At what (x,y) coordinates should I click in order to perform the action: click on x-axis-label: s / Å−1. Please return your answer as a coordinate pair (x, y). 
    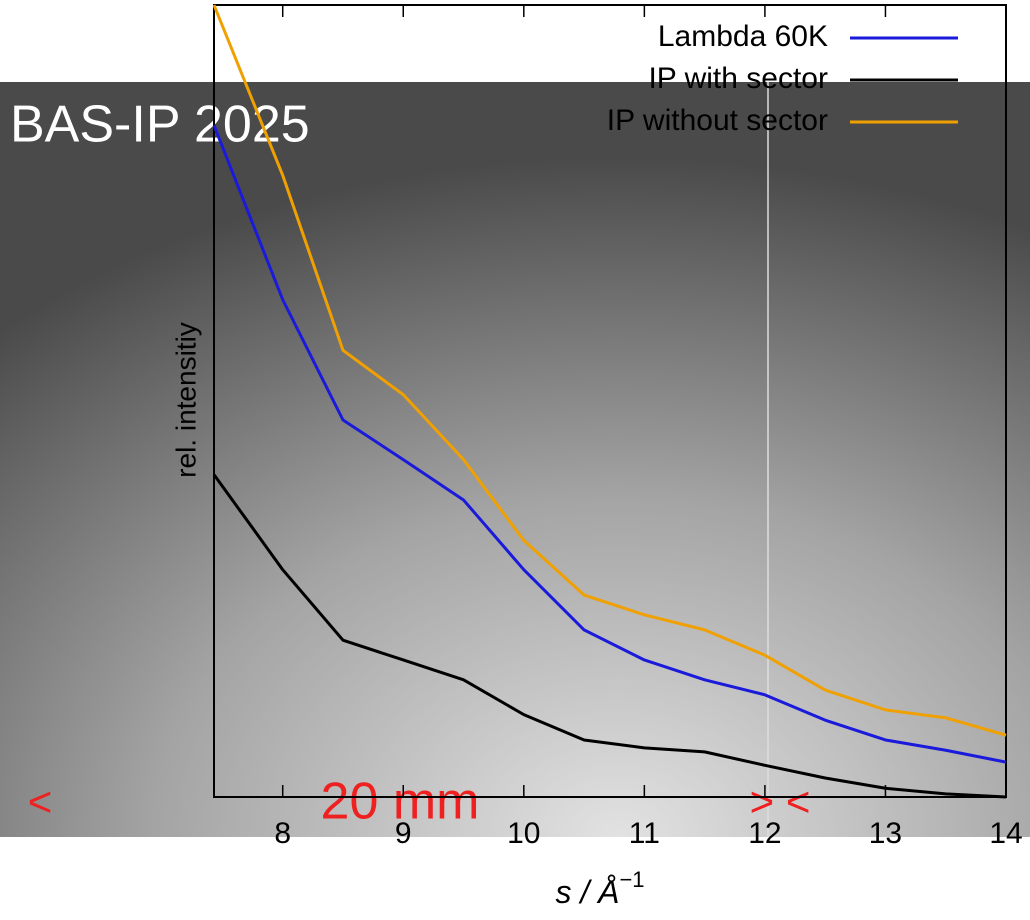
    Looking at the image, I should click on (599, 889).